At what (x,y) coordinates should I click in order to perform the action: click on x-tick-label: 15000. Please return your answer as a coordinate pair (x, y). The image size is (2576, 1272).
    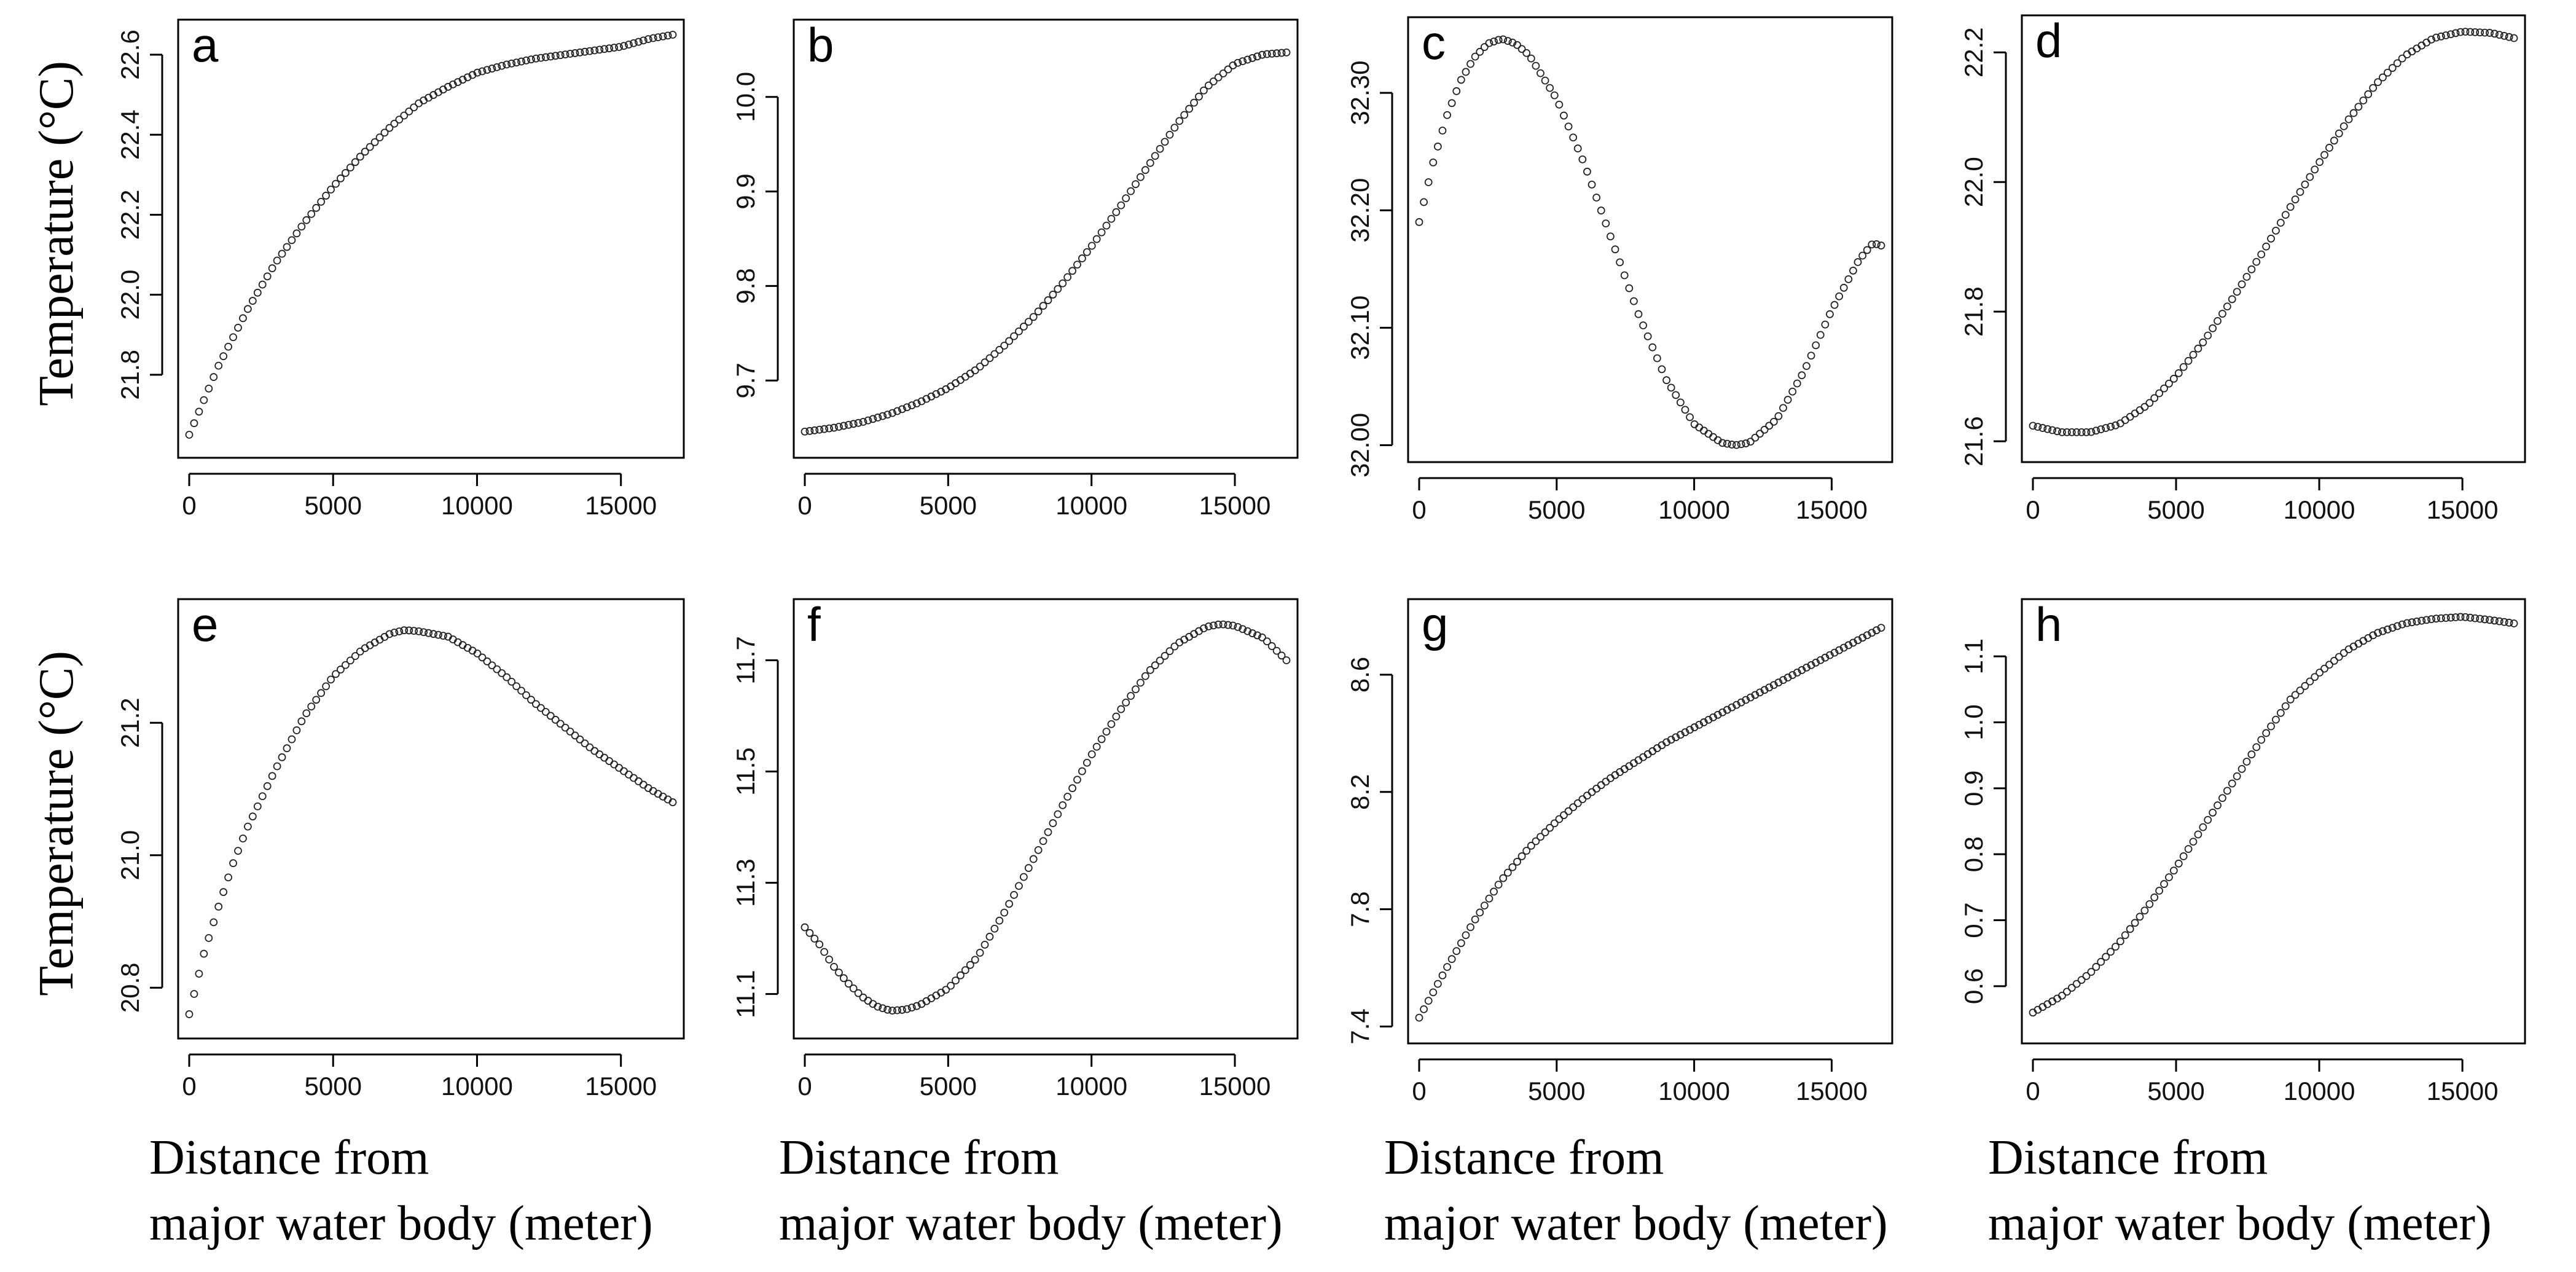
    Looking at the image, I should click on (2463, 509).